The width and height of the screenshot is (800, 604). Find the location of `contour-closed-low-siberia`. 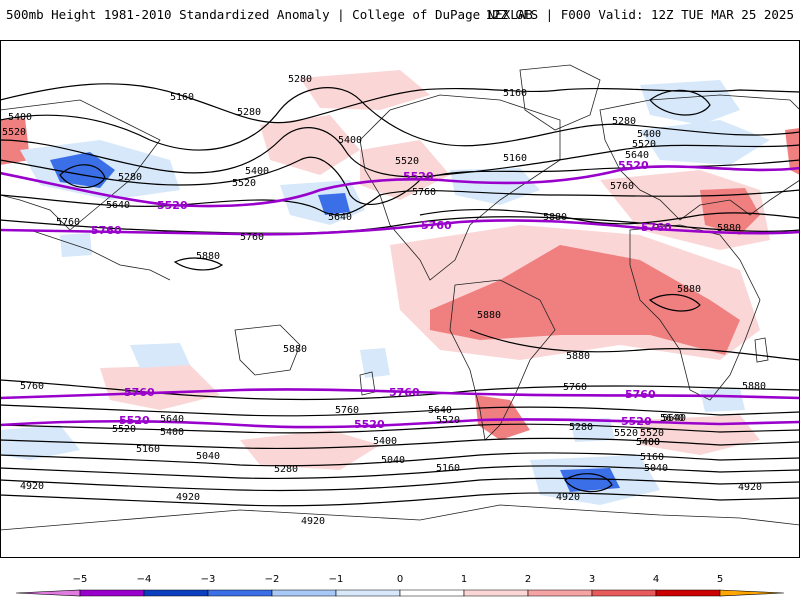

contour-closed-low-siberia is located at coordinates (82, 176).